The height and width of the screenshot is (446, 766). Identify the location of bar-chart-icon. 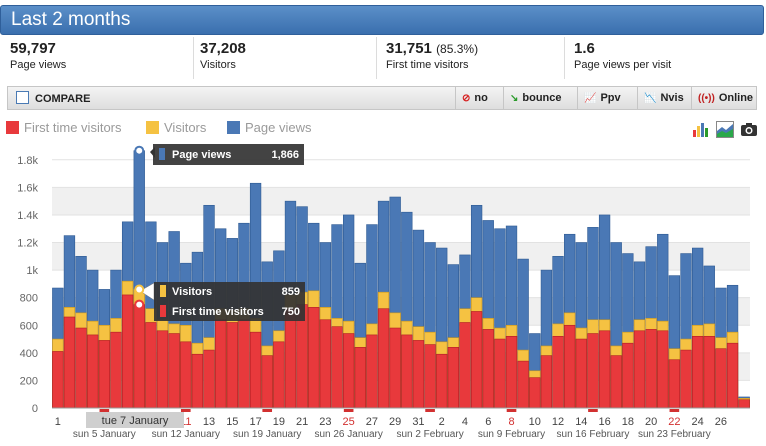
(701, 129).